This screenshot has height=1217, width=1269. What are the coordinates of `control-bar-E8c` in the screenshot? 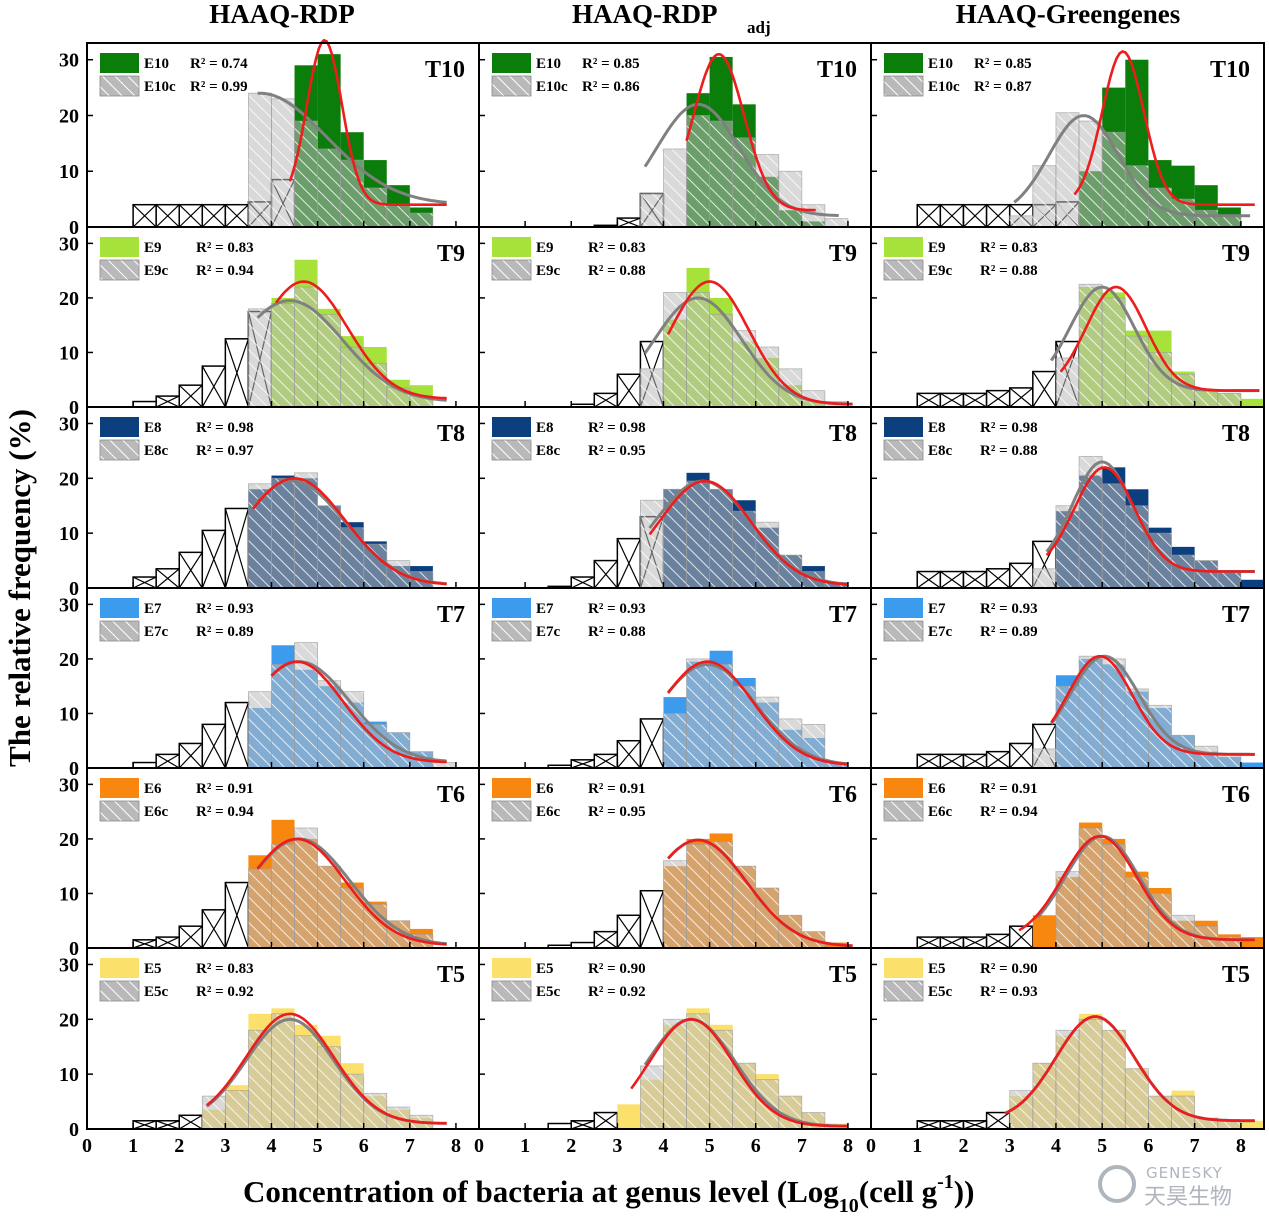 It's located at (352, 558).